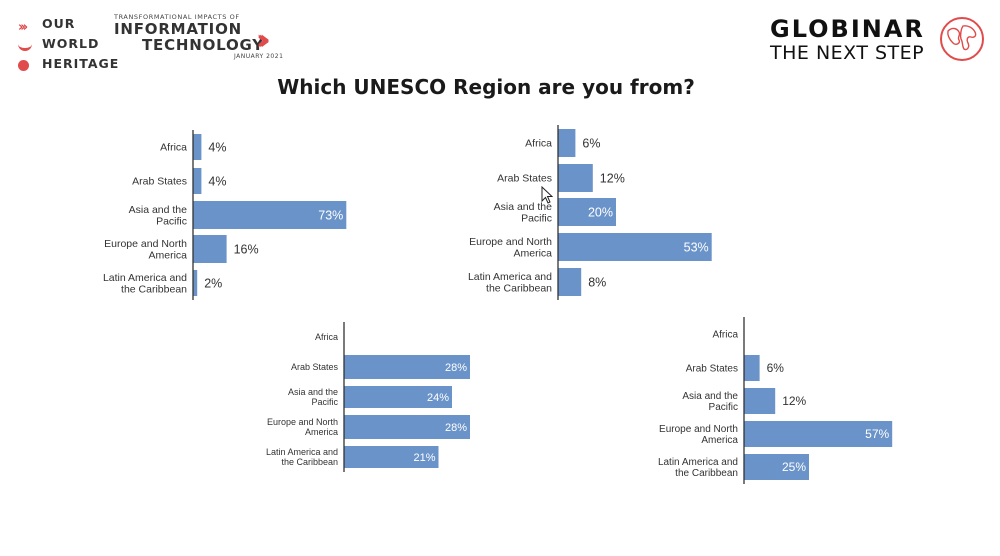 This screenshot has height=556, width=1000. What do you see at coordinates (794, 467) in the screenshot?
I see `bar-value-label: 25%` at bounding box center [794, 467].